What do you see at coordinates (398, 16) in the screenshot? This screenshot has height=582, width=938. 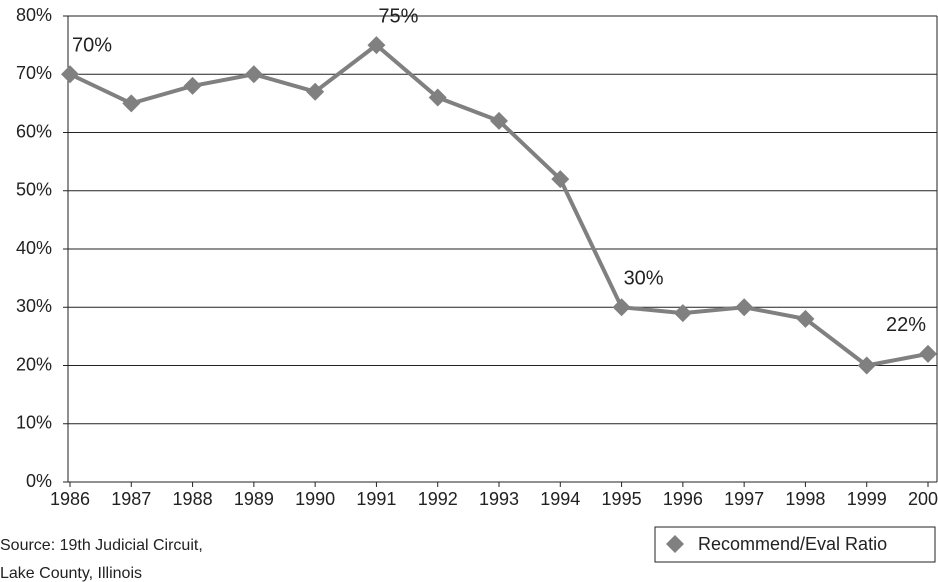 I see `data-label: 75%` at bounding box center [398, 16].